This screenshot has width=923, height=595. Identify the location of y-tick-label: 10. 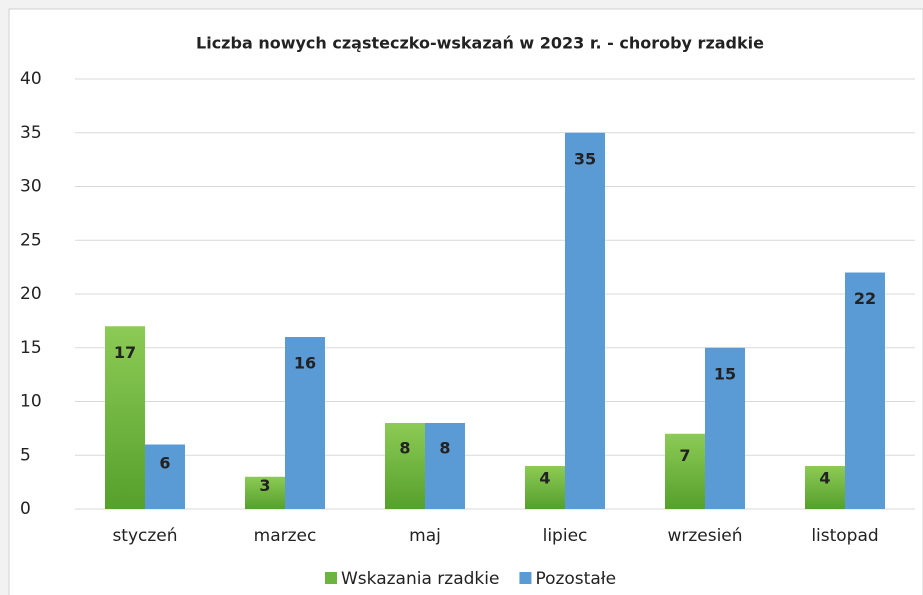
(31, 402).